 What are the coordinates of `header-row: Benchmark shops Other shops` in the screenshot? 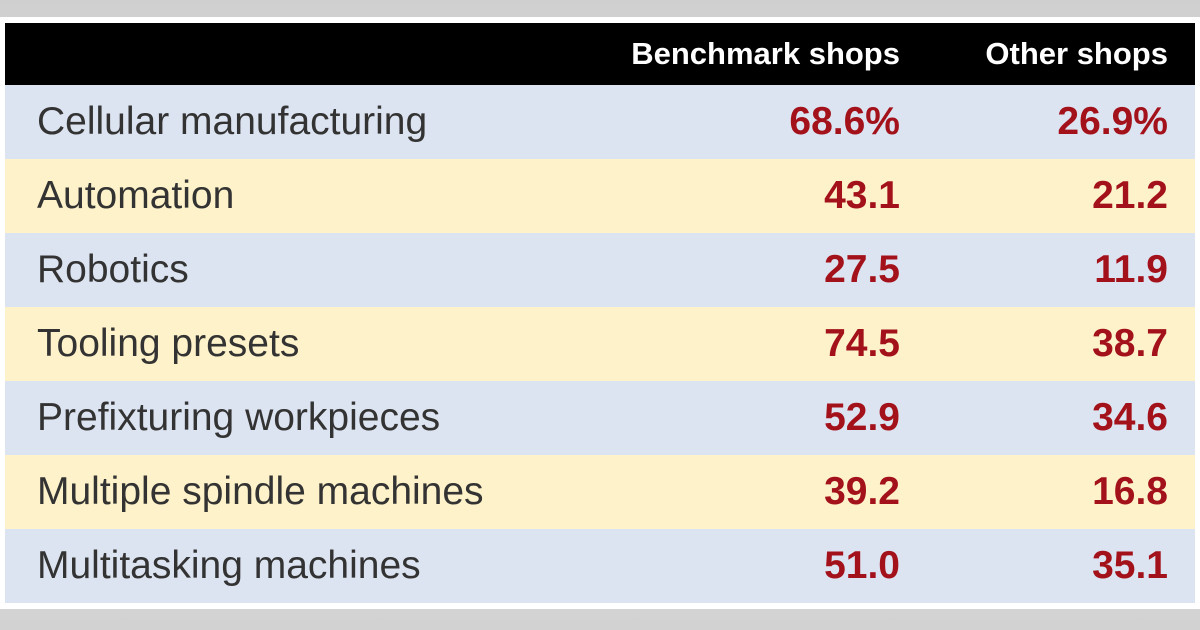 It's located at (600, 54).